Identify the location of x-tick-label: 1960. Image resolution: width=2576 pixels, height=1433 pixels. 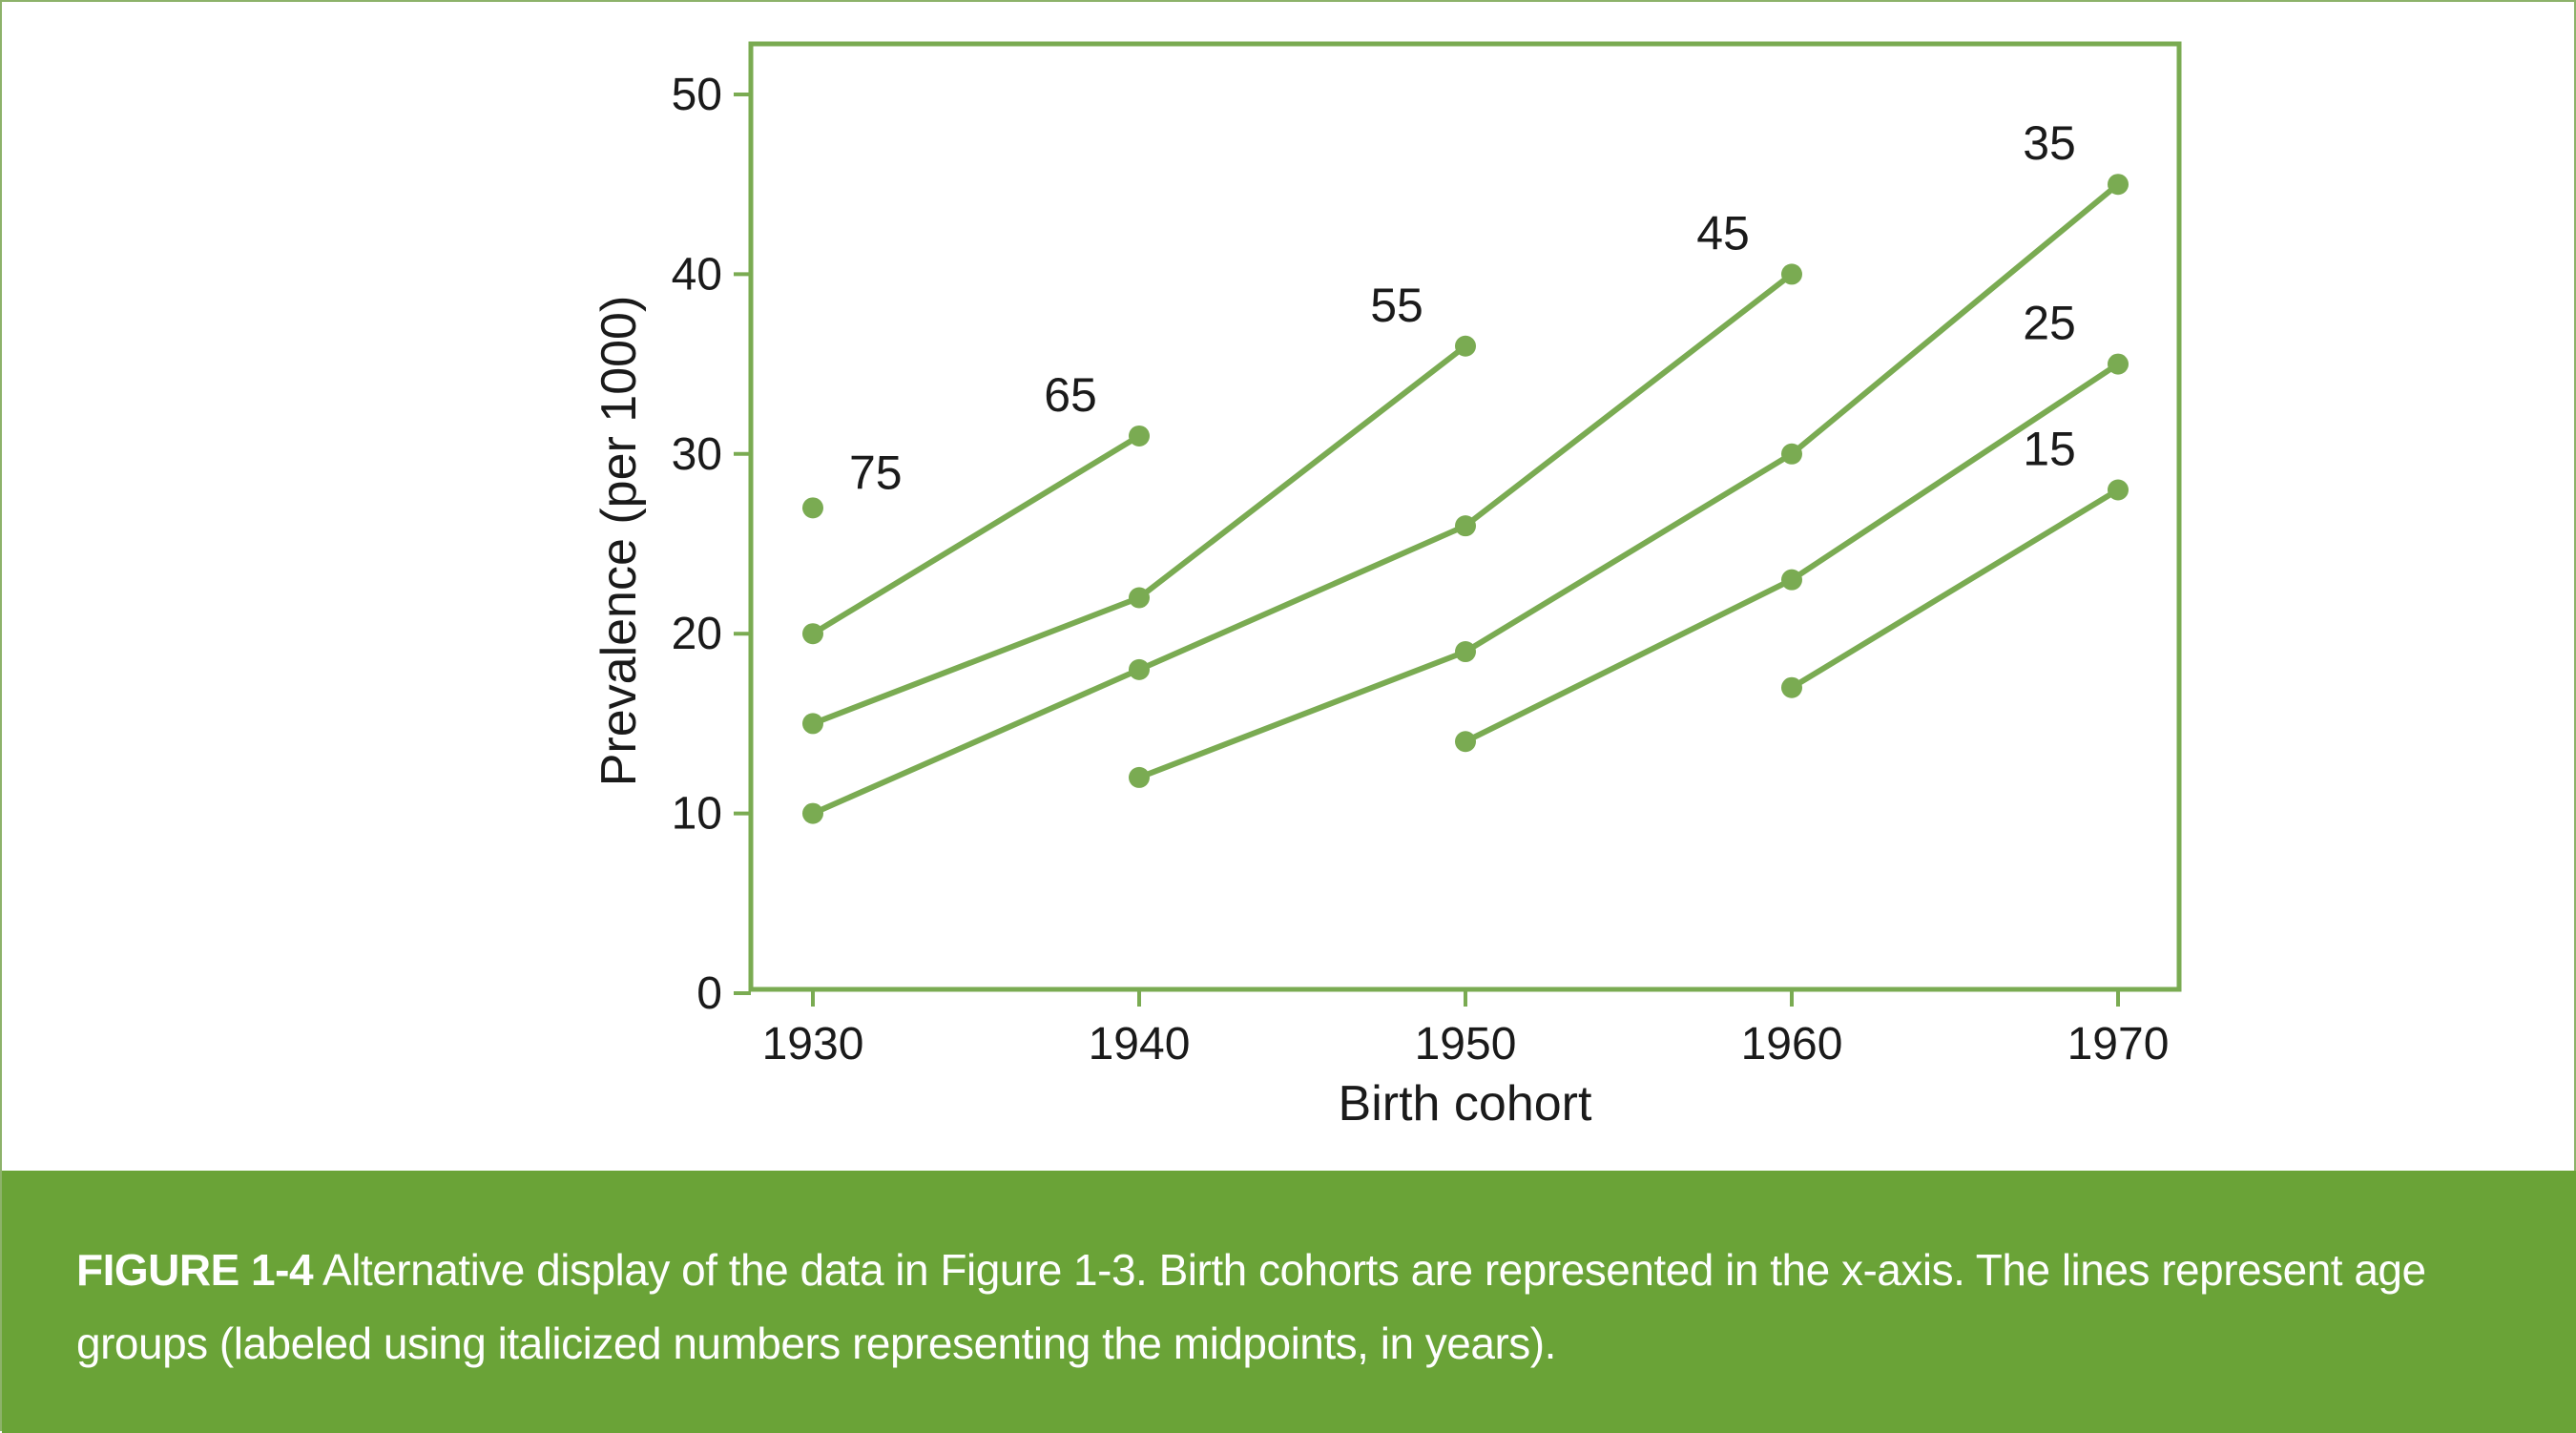
(1792, 1044).